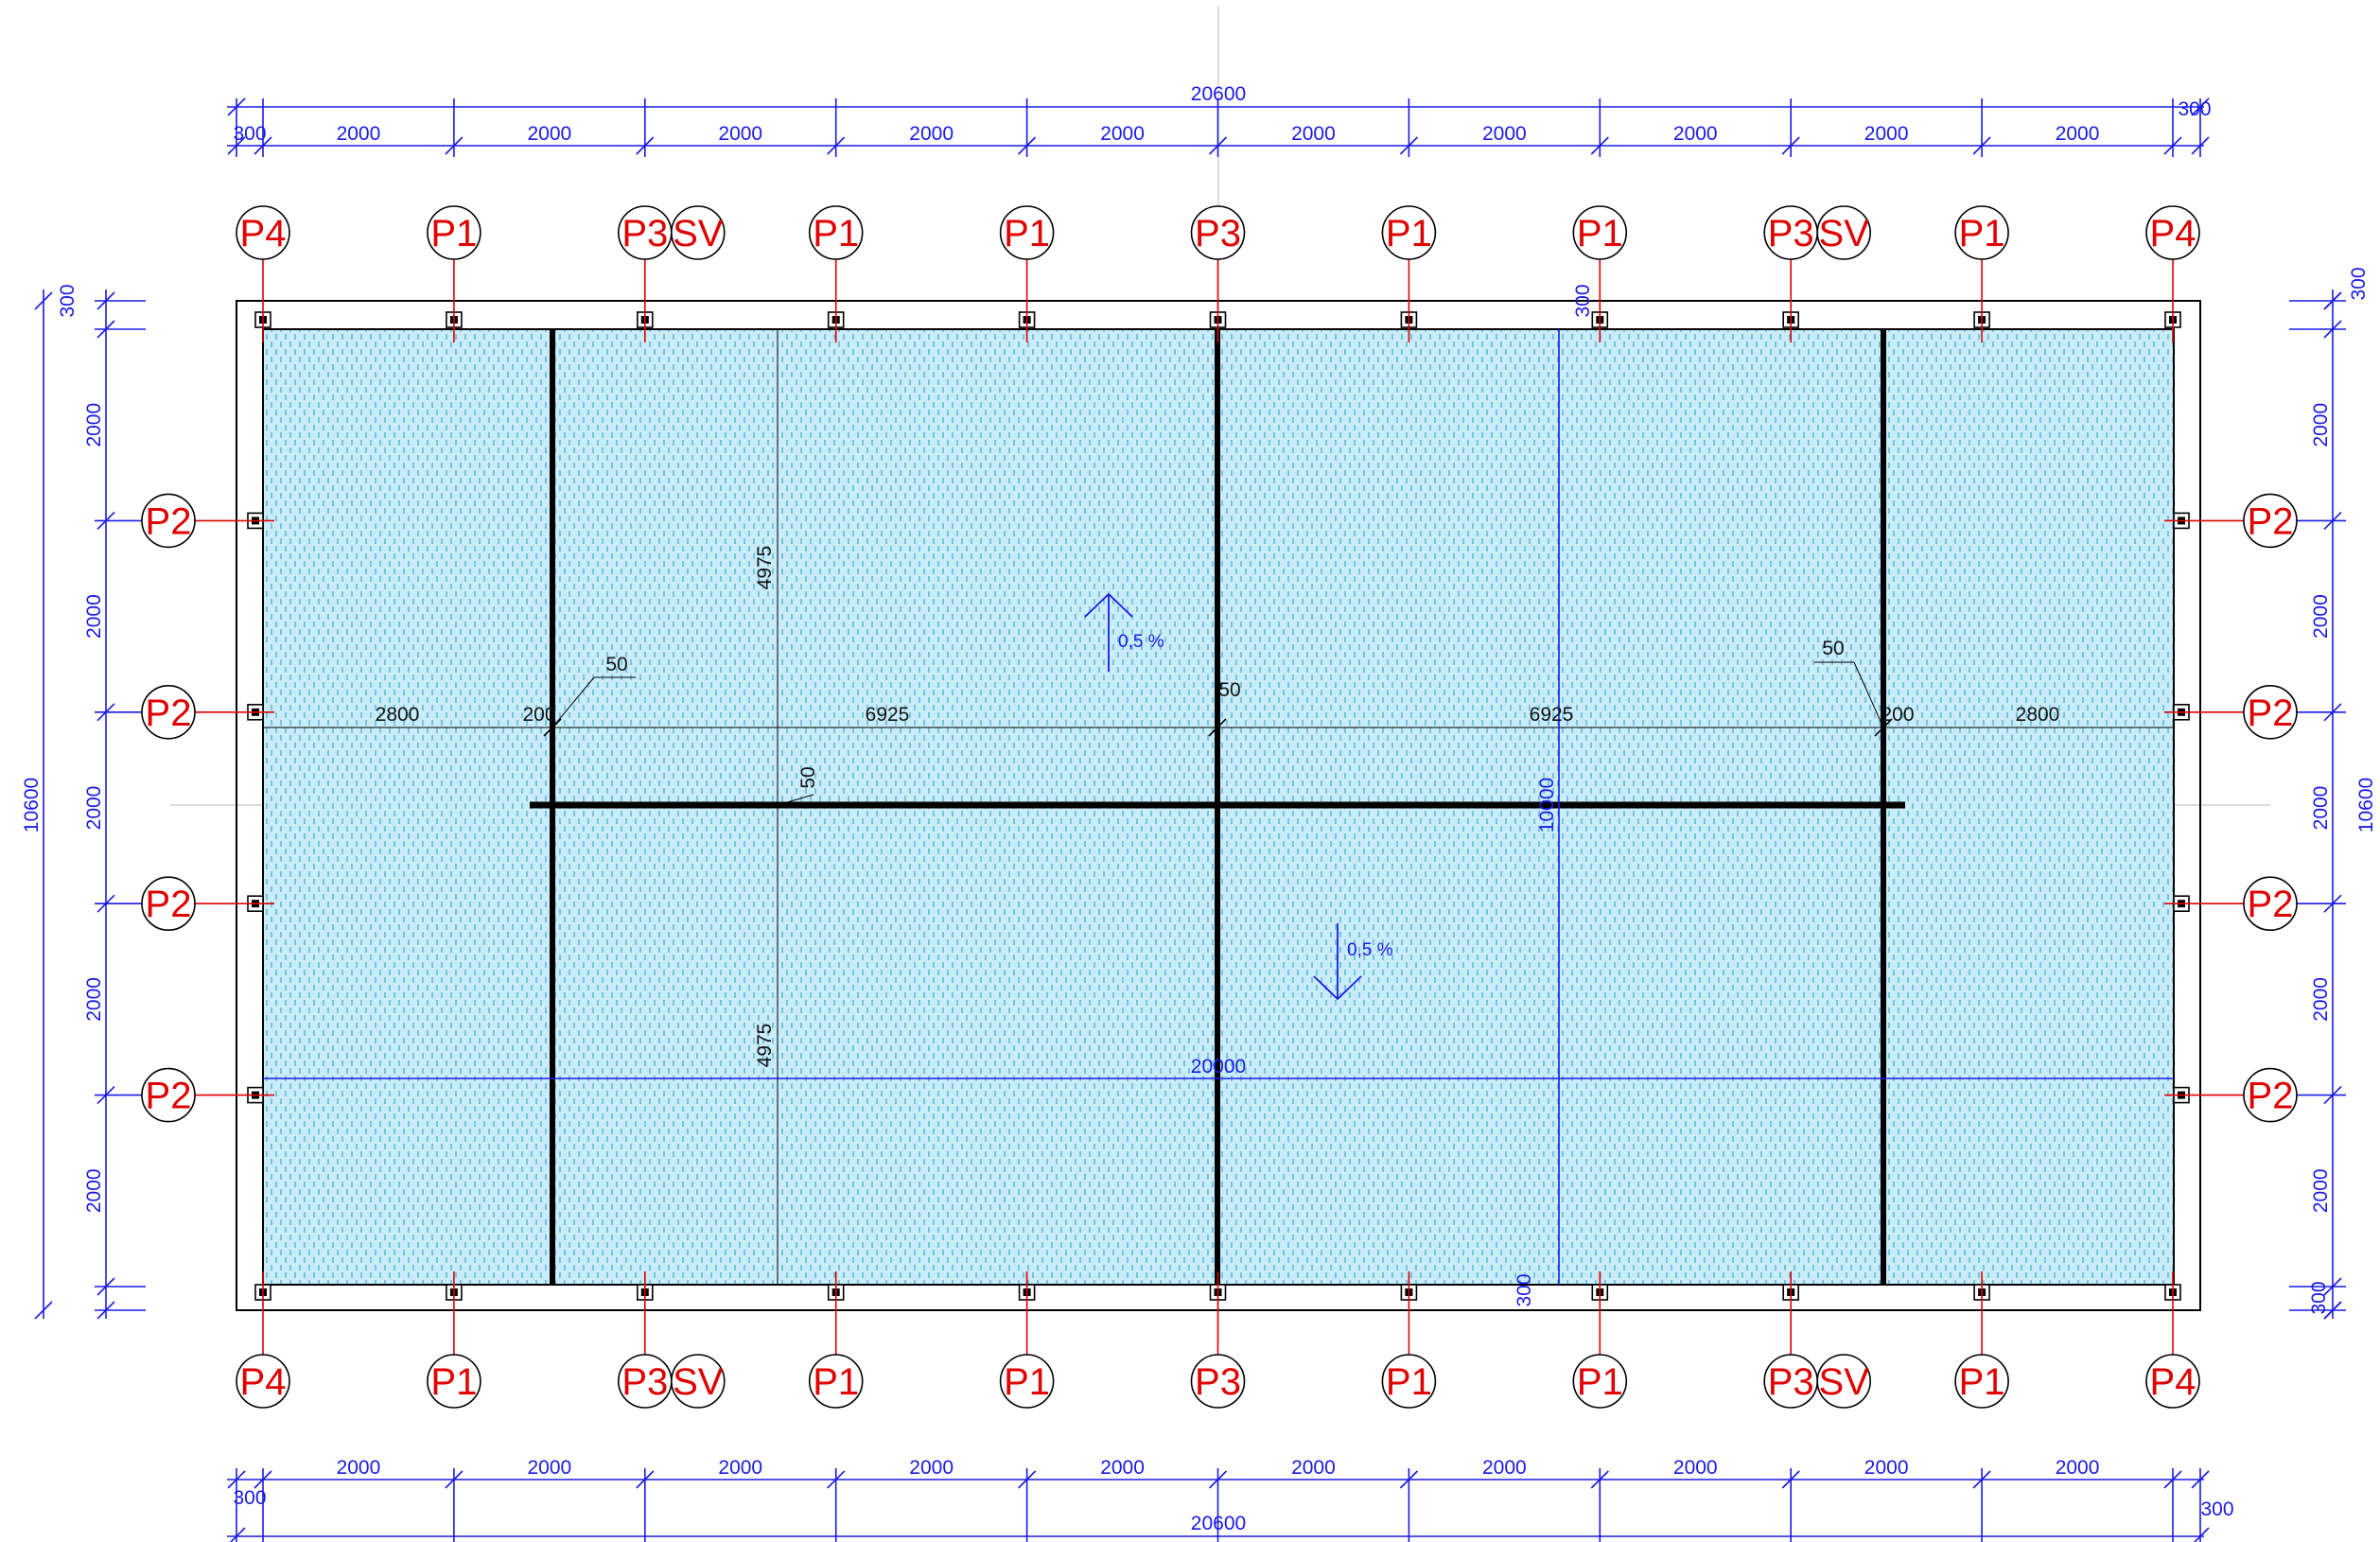 This screenshot has height=1542, width=2380. Describe the element at coordinates (1218, 1067) in the screenshot. I see `inner-length-label: 20000` at that location.